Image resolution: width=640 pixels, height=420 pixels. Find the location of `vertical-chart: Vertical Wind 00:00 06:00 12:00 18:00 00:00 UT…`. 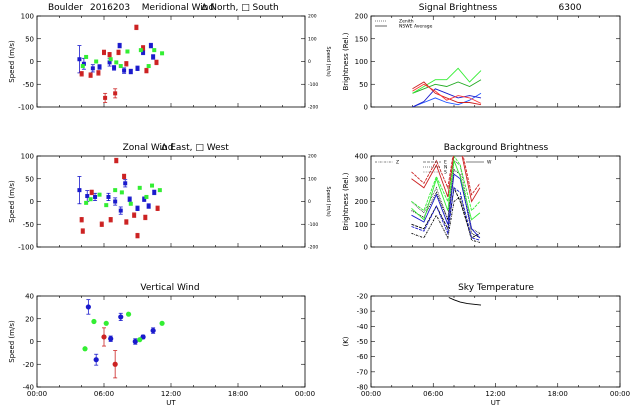

vertical-chart: Vertical Wind 00:00 06:00 12:00 18:00 00:00 UT… is located at coordinates (161, 345).